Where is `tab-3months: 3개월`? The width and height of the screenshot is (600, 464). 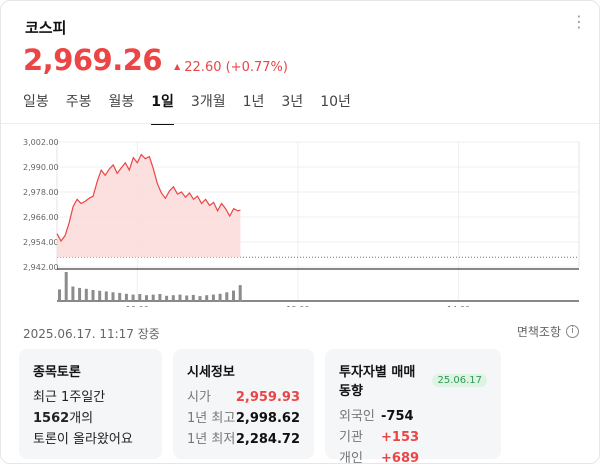
tab-3months: 3개월 is located at coordinates (208, 102).